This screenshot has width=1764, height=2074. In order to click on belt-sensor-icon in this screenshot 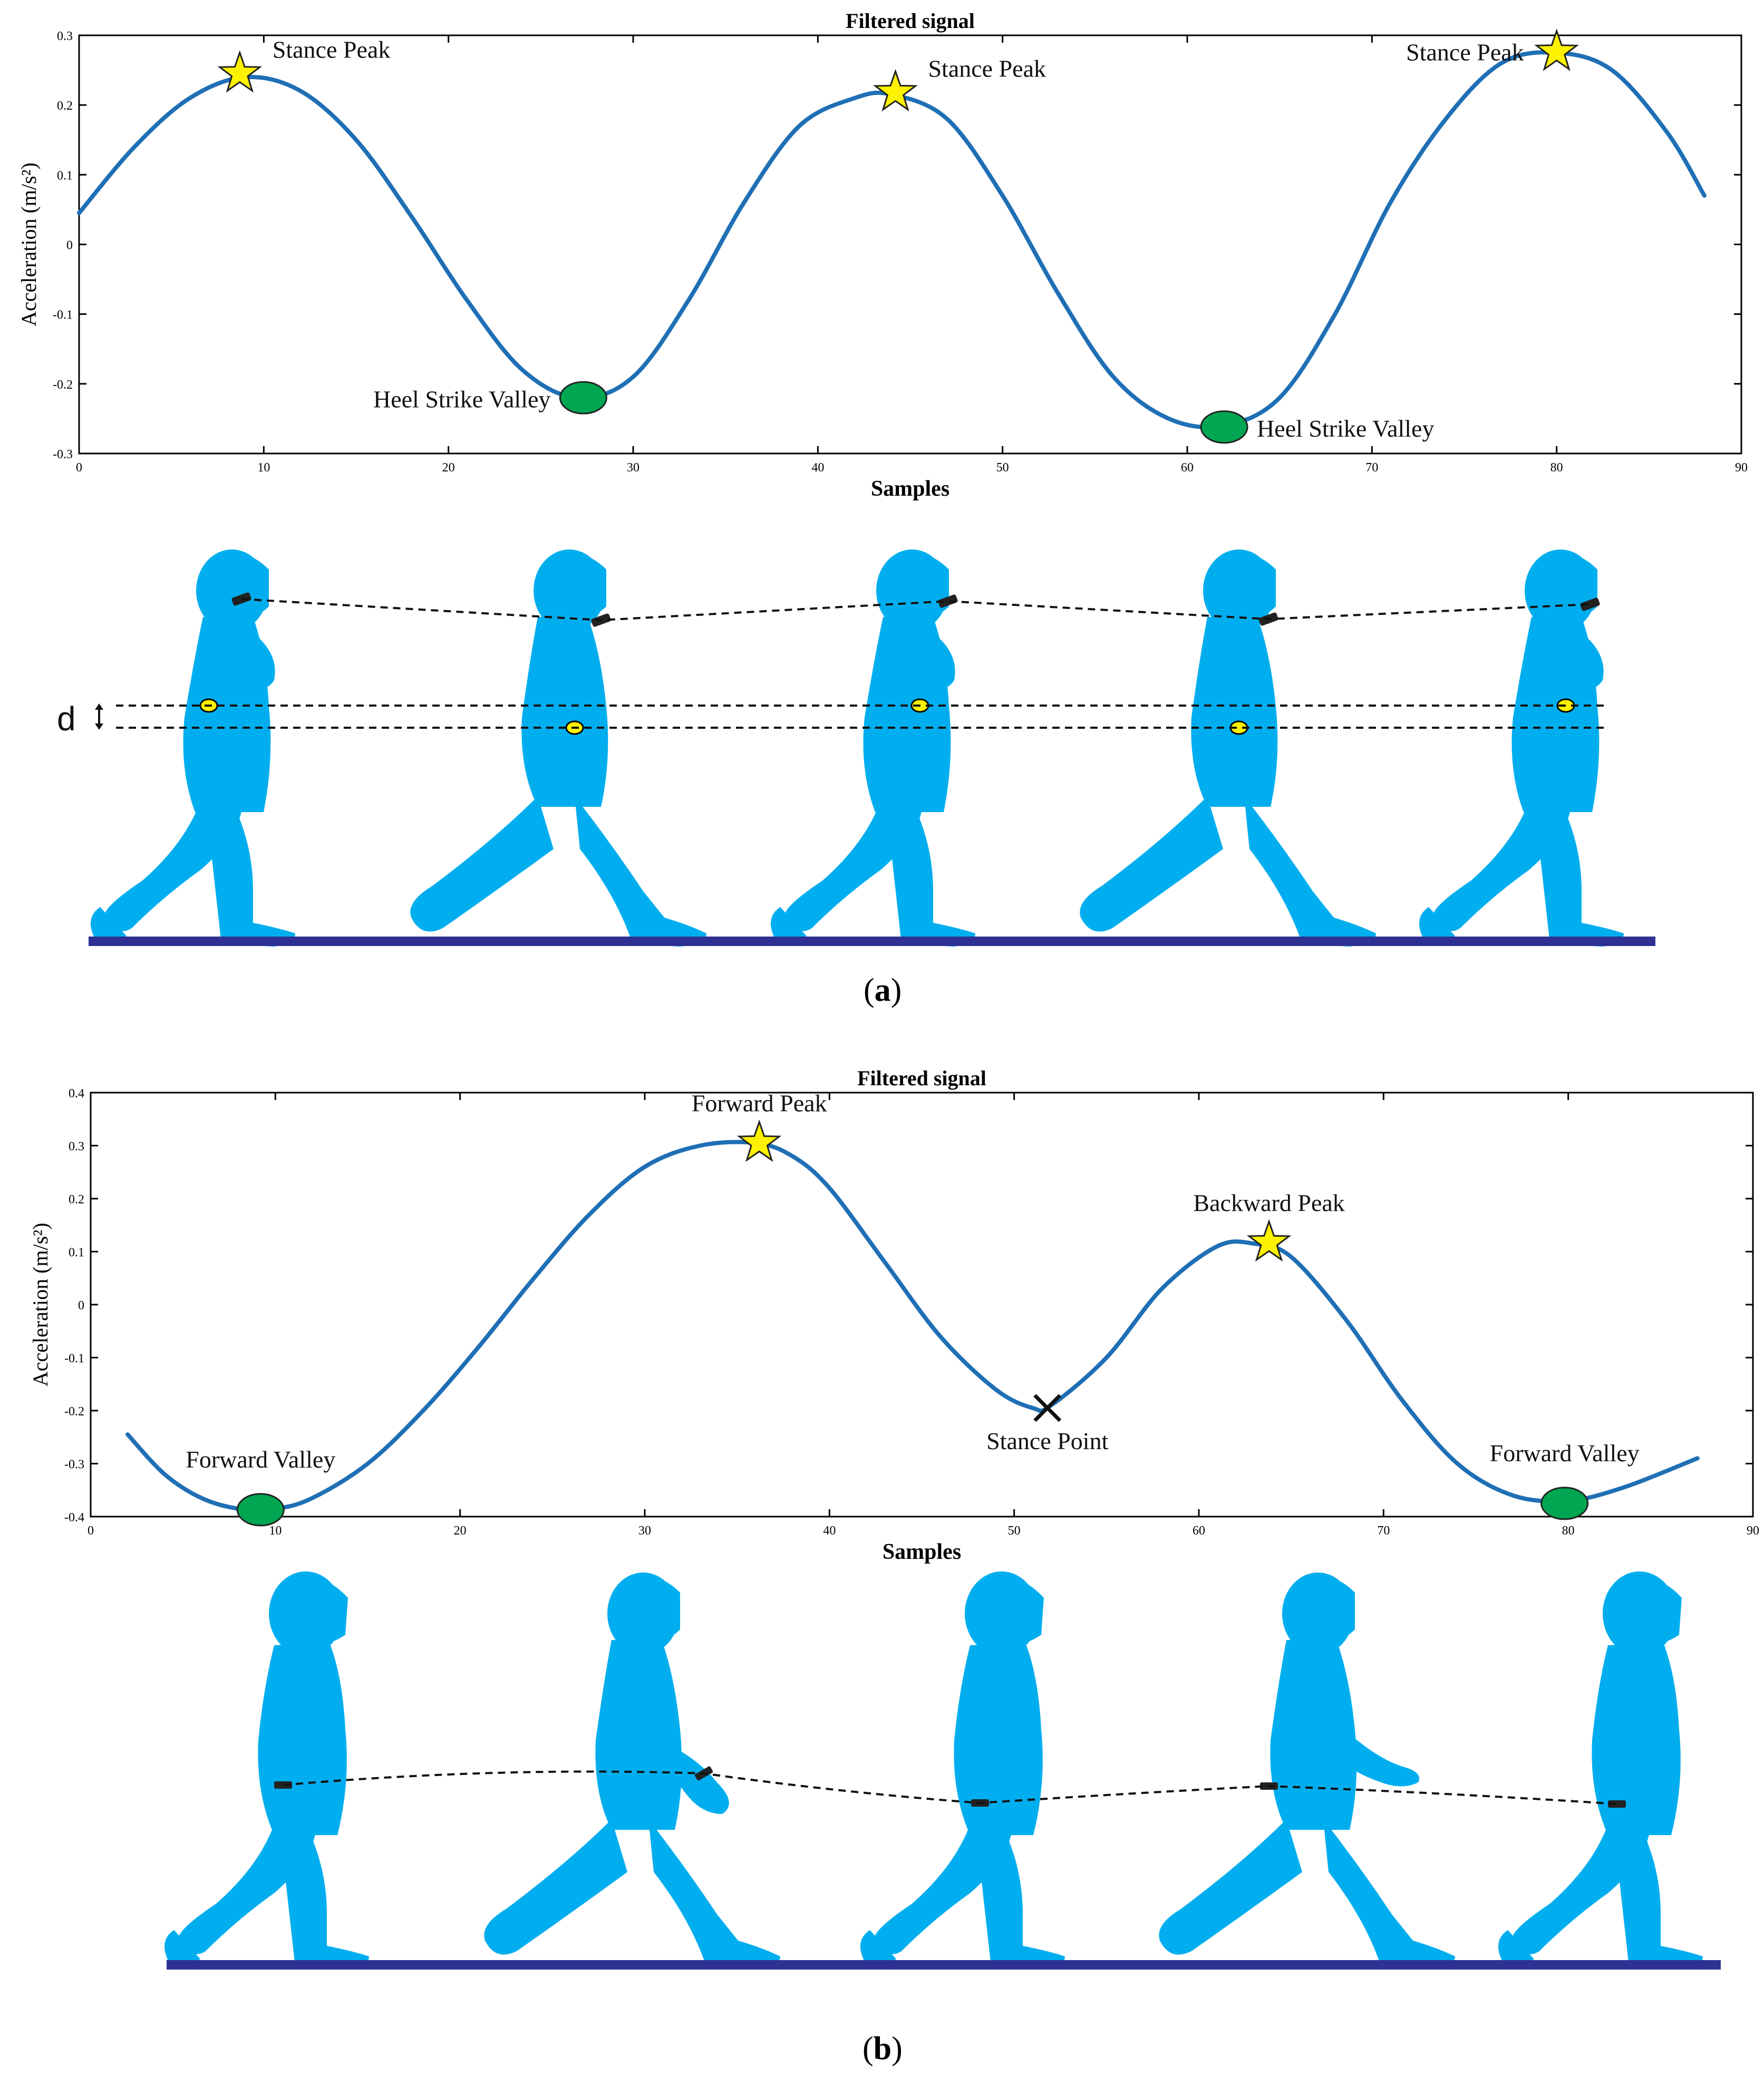, I will do `click(887, 716)`.